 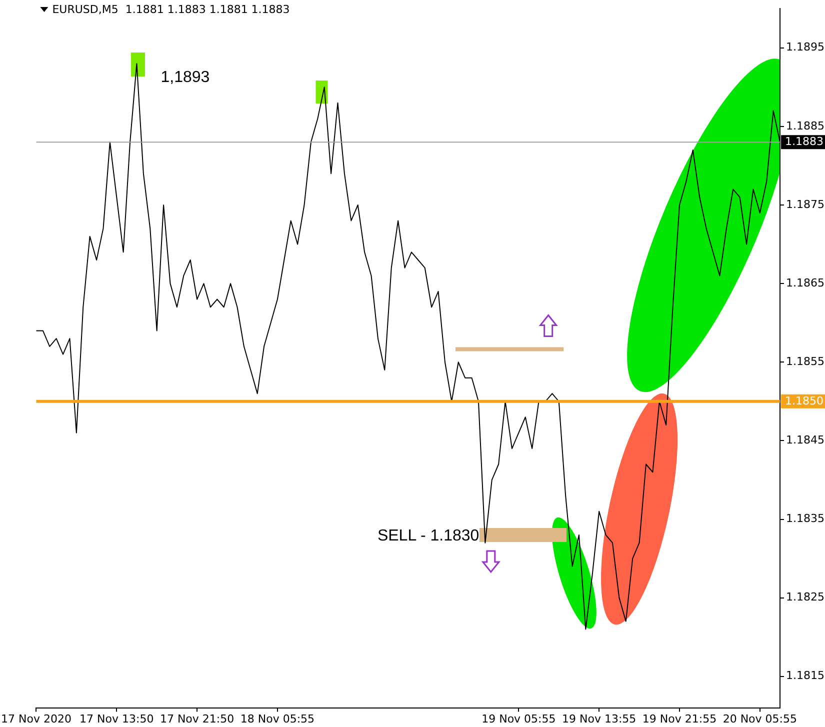 I want to click on y-tick-label: 1.1865, so click(x=805, y=283).